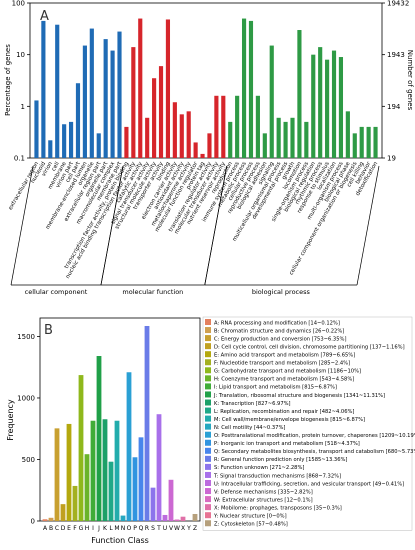  What do you see at coordinates (188, 528) in the screenshot?
I see `x-tick-label: Y` at bounding box center [188, 528].